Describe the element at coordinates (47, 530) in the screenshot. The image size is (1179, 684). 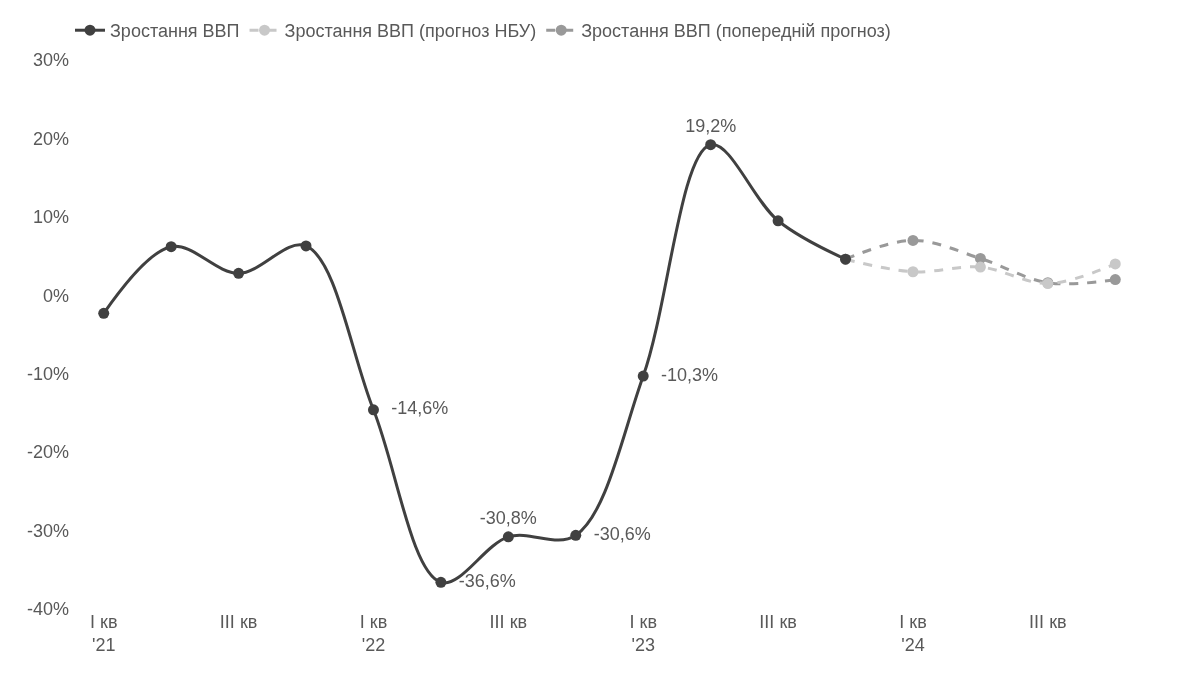
I see `y-tick-label: -30%` at that location.